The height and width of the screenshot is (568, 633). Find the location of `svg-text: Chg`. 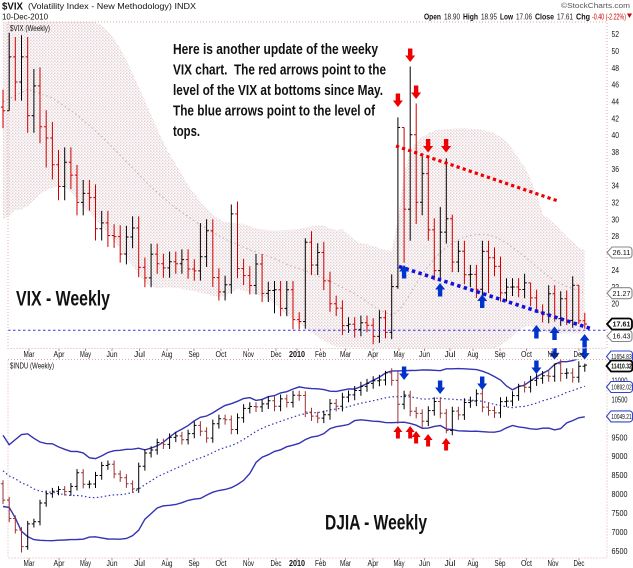

svg-text: Chg is located at coordinates (583, 17).